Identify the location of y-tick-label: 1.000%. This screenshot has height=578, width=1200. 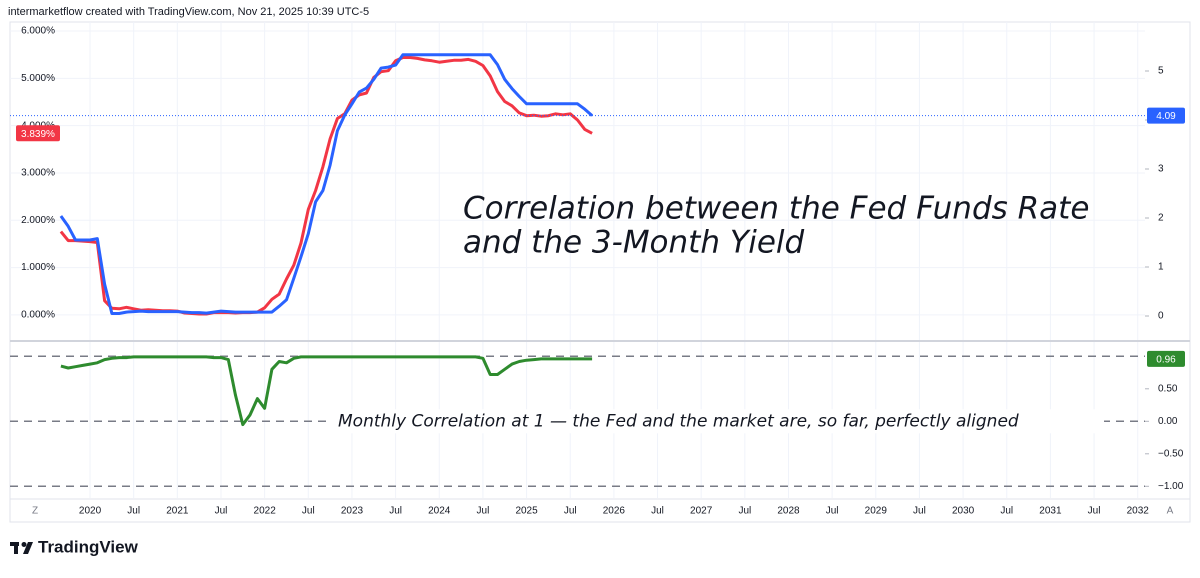
(38, 267).